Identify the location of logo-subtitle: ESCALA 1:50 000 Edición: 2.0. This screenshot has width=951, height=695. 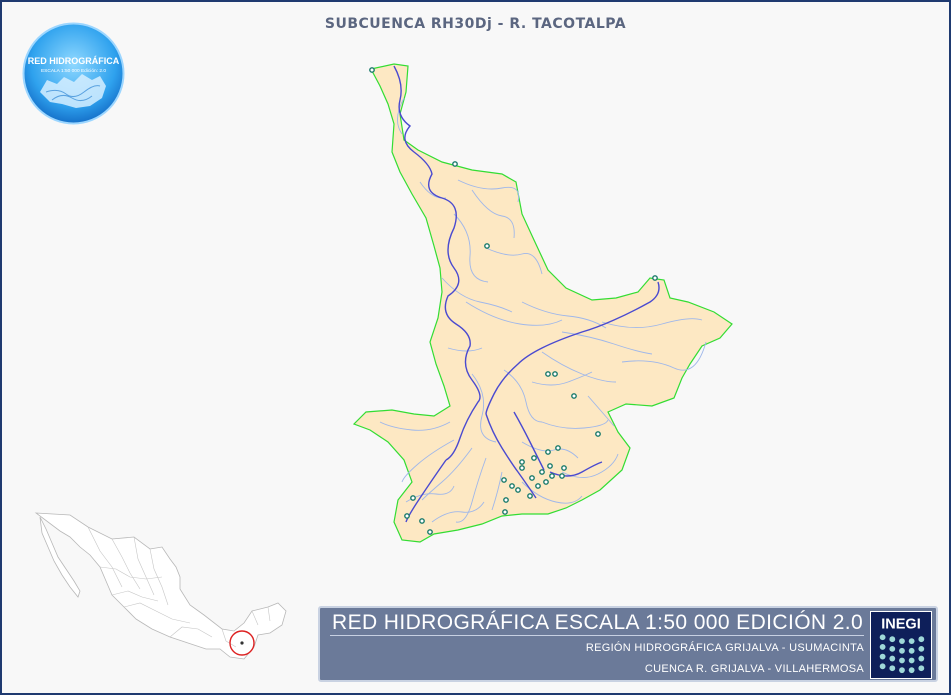
(73, 71).